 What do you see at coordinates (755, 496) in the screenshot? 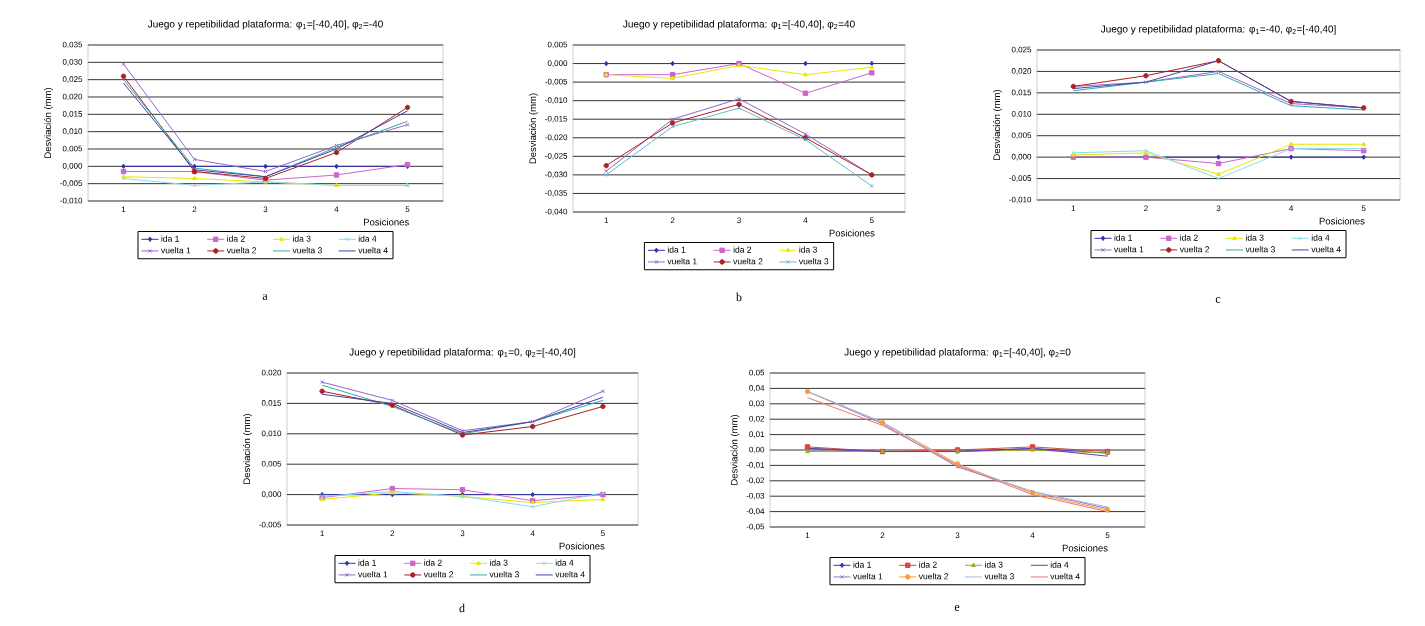
I see `y-tick-label: -0,03` at bounding box center [755, 496].